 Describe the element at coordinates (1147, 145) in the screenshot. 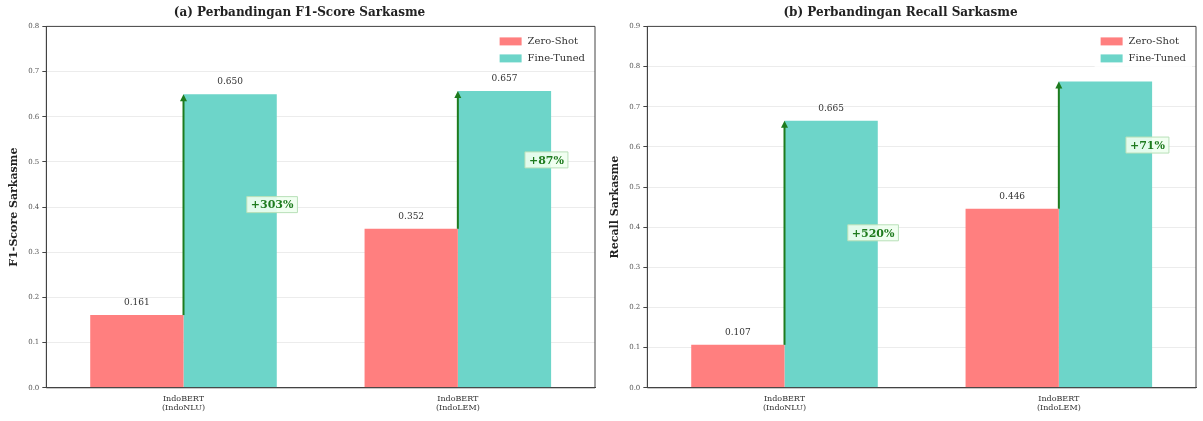

I see `annotation: +71%` at that location.